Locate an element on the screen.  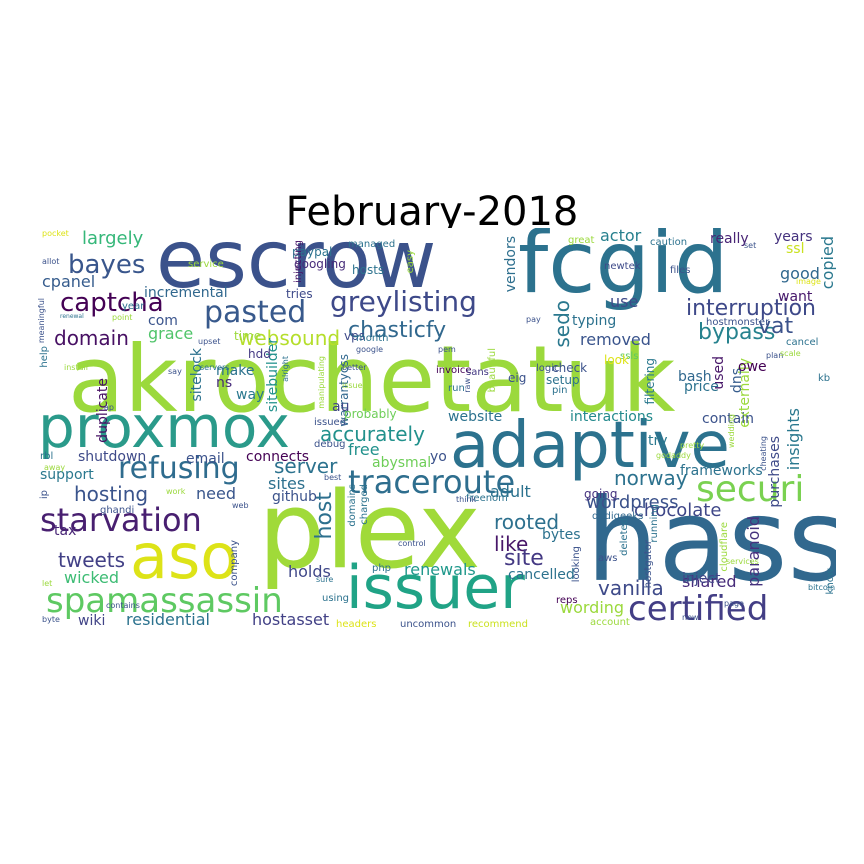
cloud-word: look is located at coordinates (616, 360).